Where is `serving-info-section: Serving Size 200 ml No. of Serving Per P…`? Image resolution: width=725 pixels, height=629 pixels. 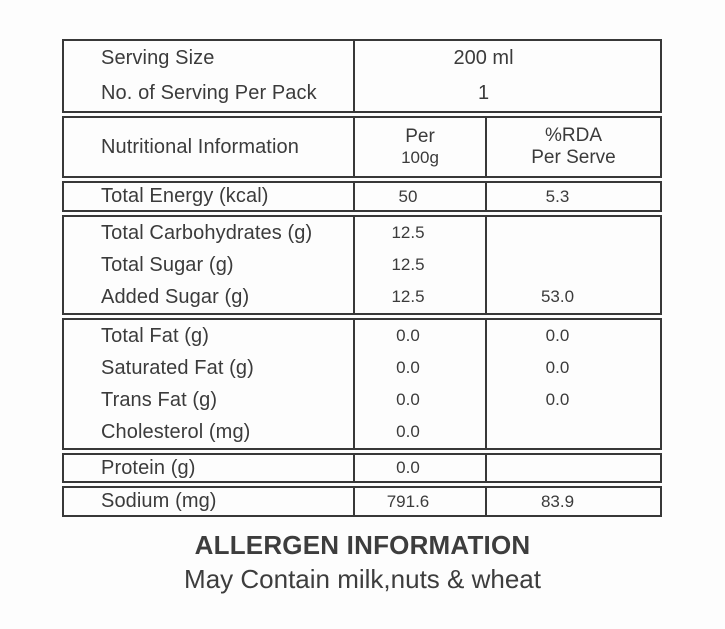
serving-info-section: Serving Size 200 ml No. of Serving Per P… is located at coordinates (362, 76).